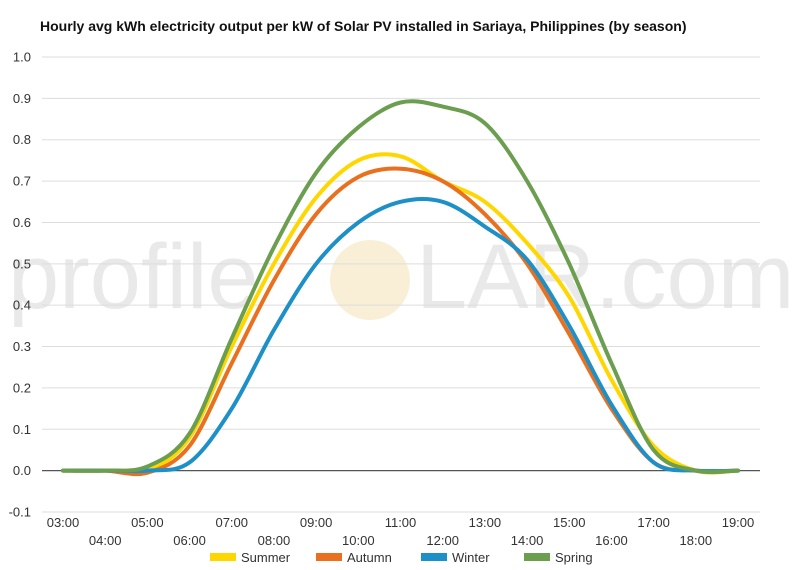  What do you see at coordinates (147, 522) in the screenshot?
I see `x-tick-label: 05:00` at bounding box center [147, 522].